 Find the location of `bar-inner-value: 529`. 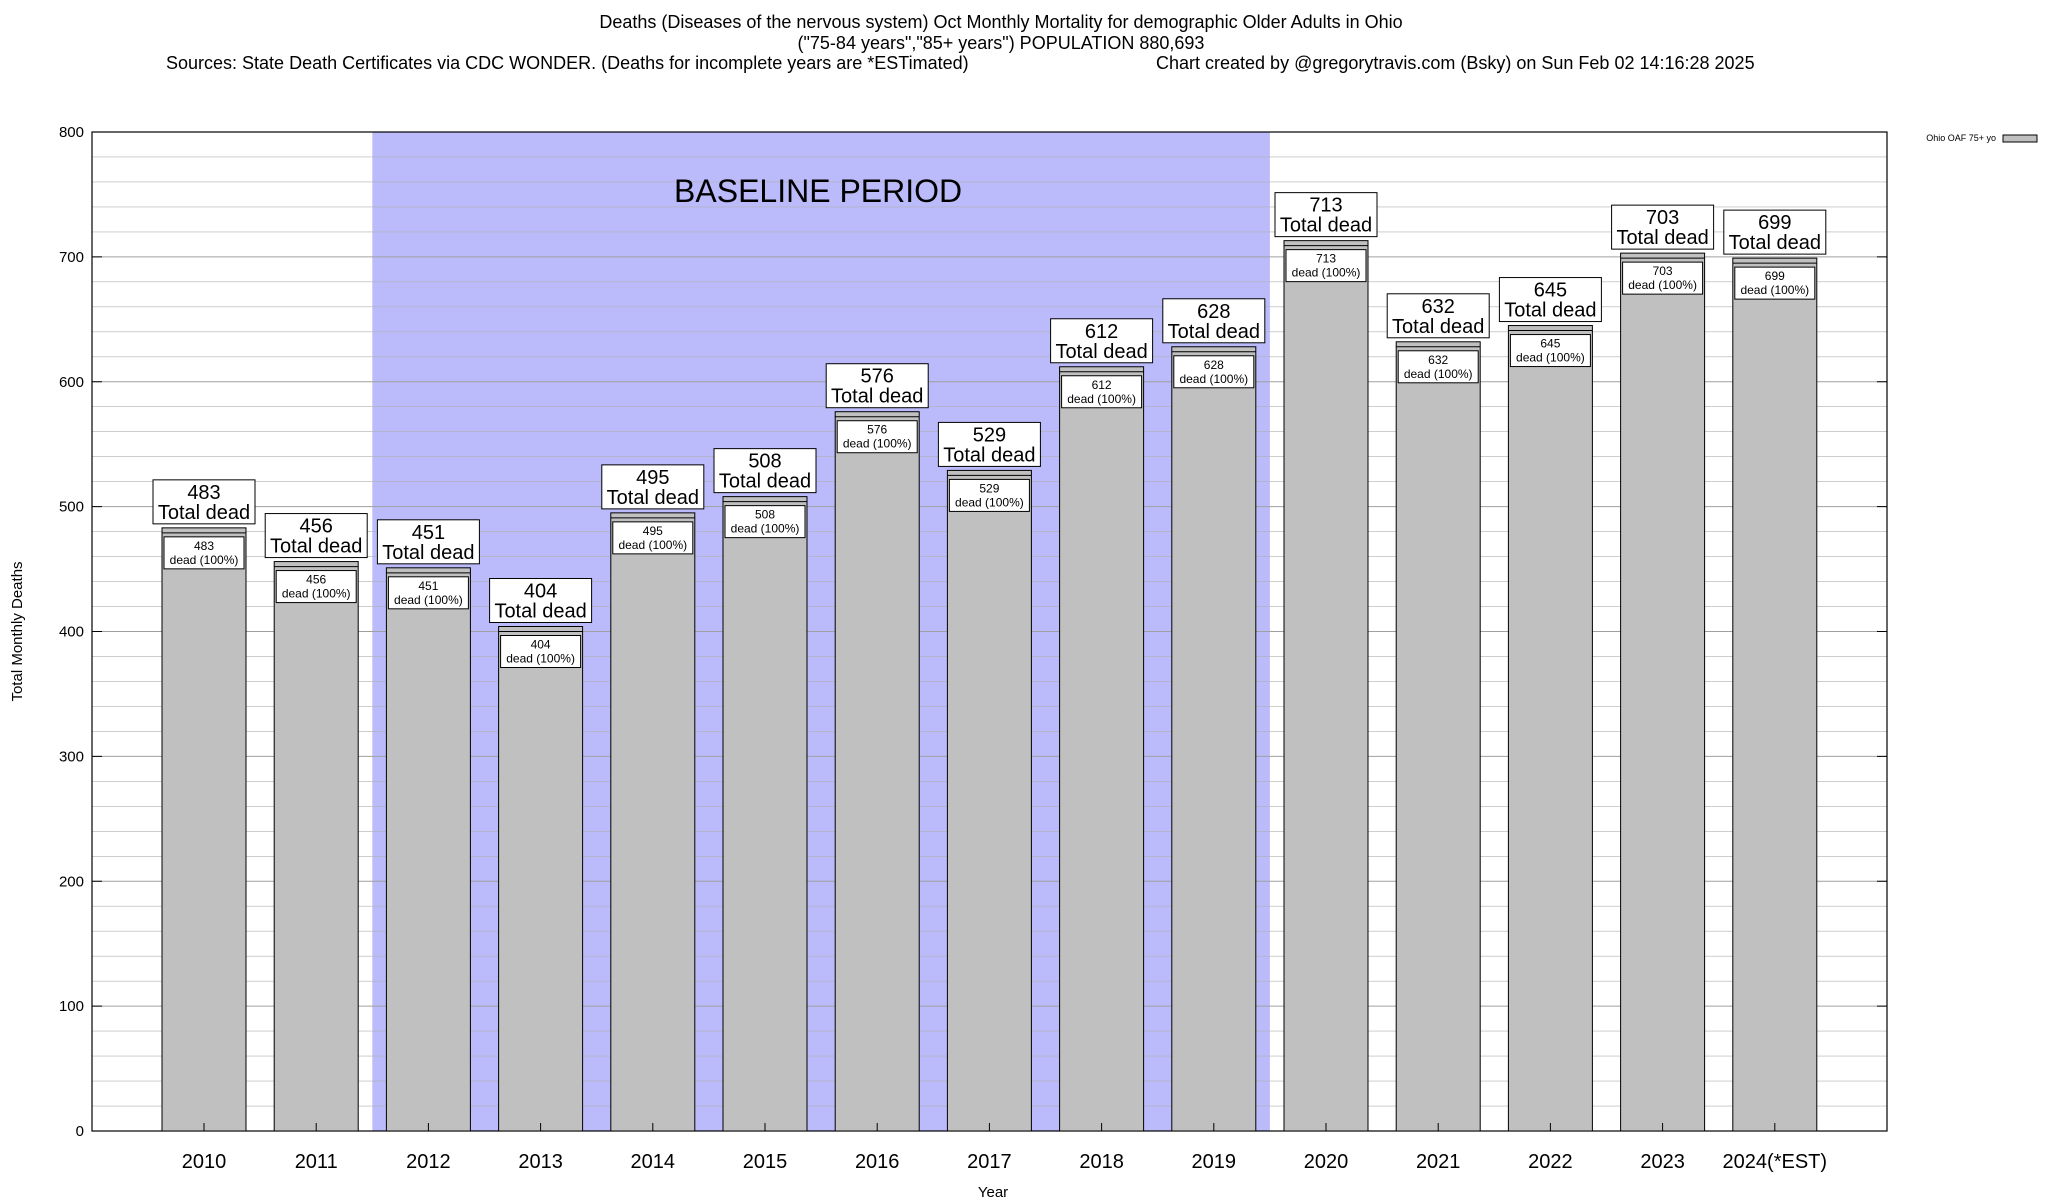

bar-inner-value: 529 is located at coordinates (989, 488).